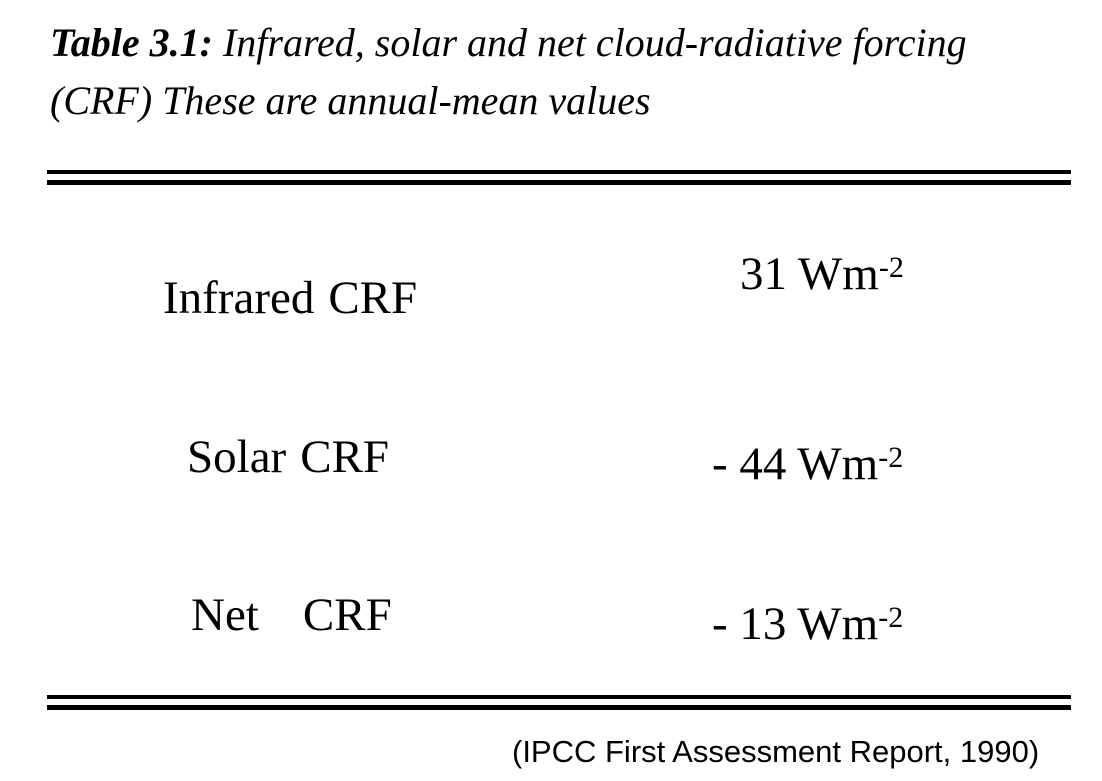  I want to click on value-text: - 13 Wm, so click(795, 624).